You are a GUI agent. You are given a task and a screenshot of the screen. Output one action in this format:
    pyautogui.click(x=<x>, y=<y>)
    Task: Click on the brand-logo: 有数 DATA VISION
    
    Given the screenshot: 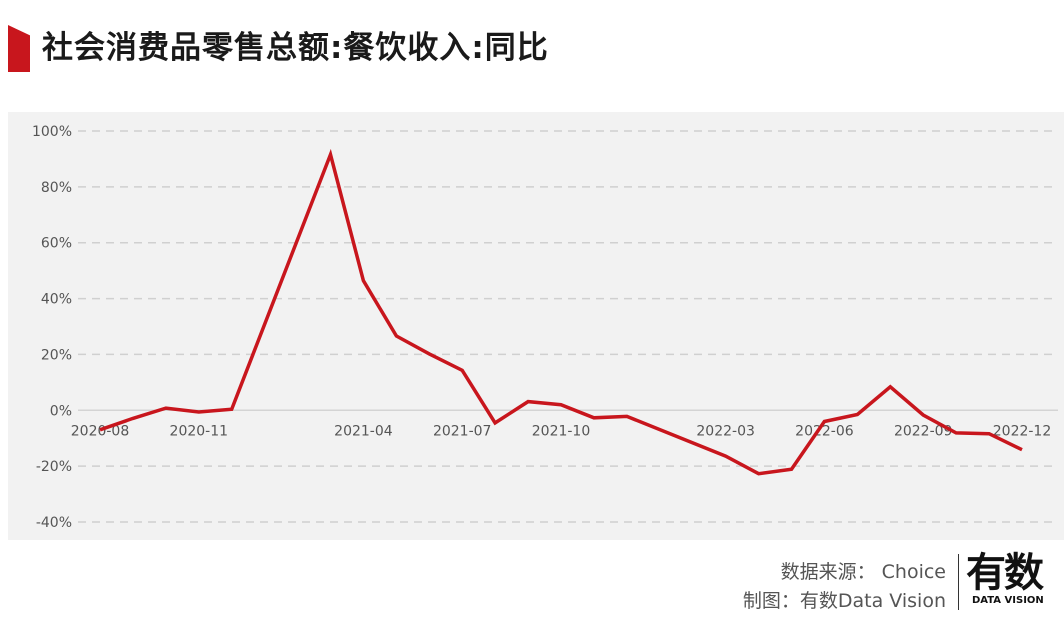 What is the action you would take?
    pyautogui.click(x=1011, y=581)
    